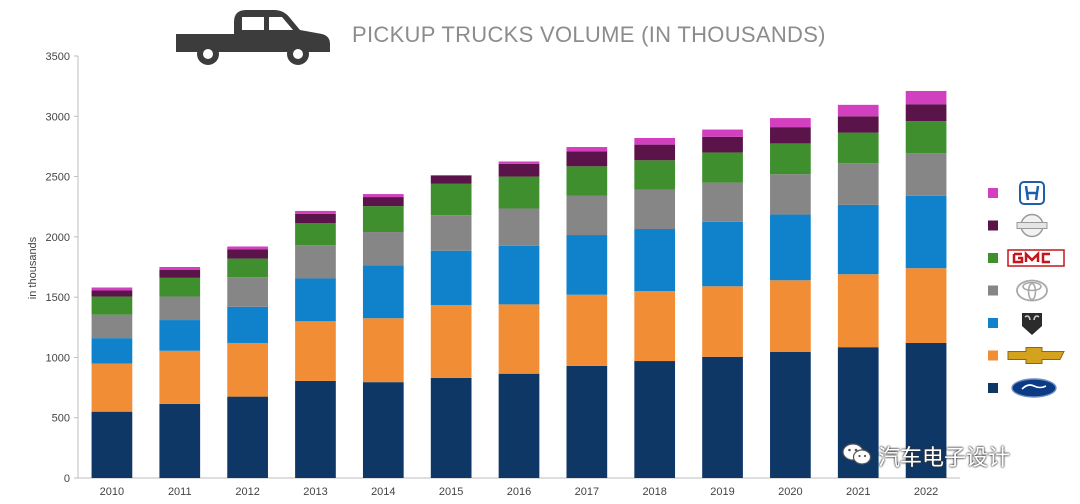  What do you see at coordinates (587, 215) in the screenshot?
I see `bar-segment-toyota-2017` at bounding box center [587, 215].